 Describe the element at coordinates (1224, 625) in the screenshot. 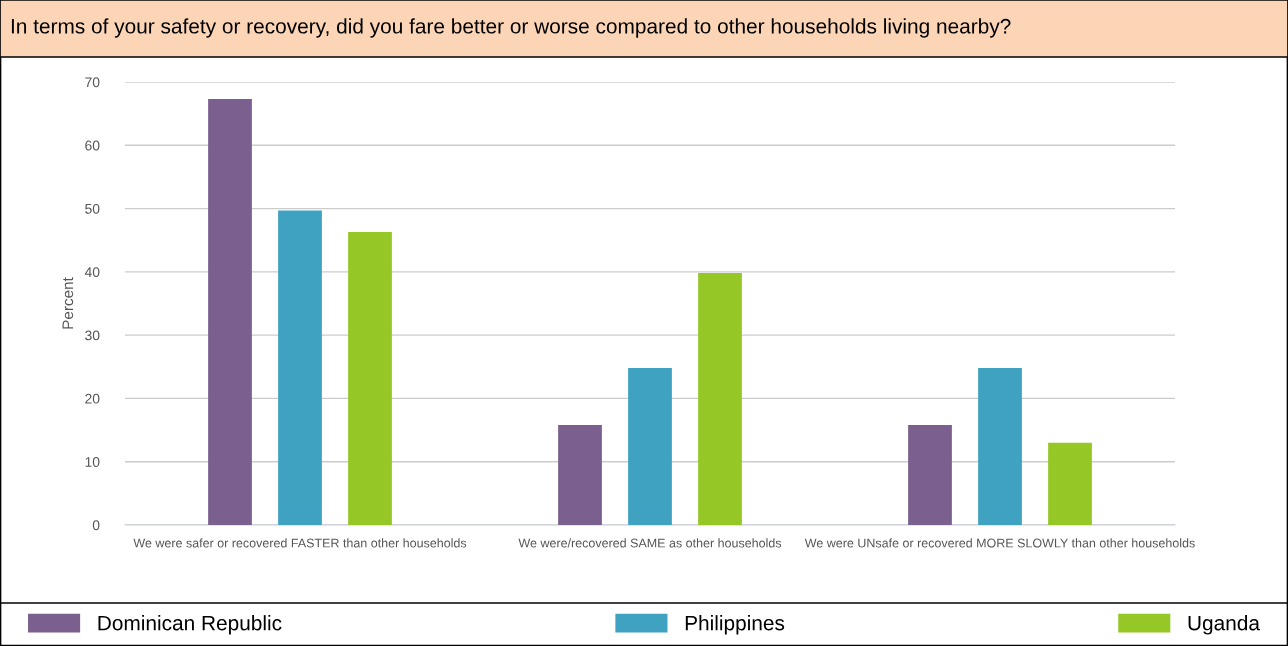

I see `legend-label: Uganda` at that location.